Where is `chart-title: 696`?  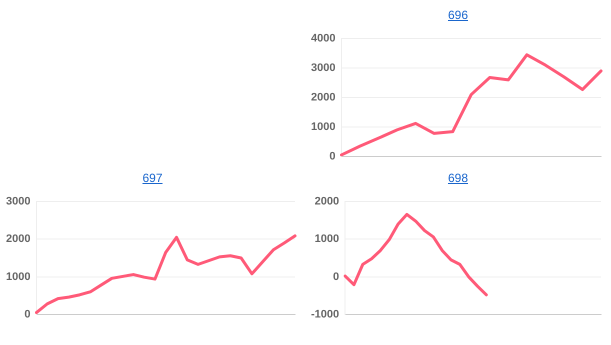 chart-title: 696 is located at coordinates (458, 15).